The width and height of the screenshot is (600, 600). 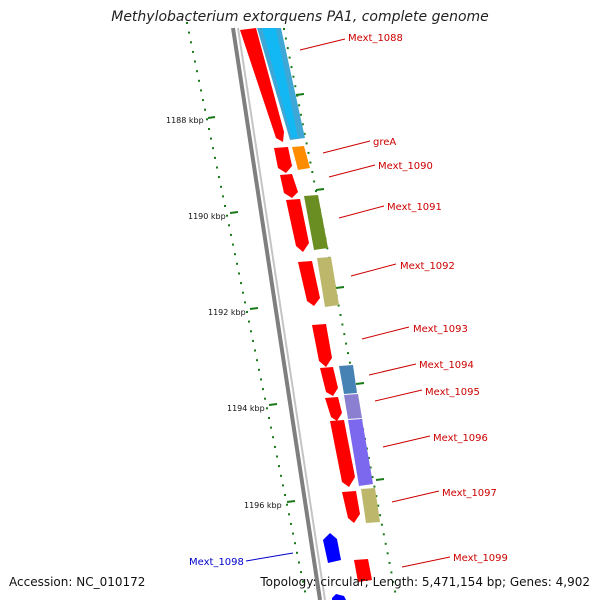 I want to click on gene-label-mext-1096: Mext_1096, so click(x=460, y=438).